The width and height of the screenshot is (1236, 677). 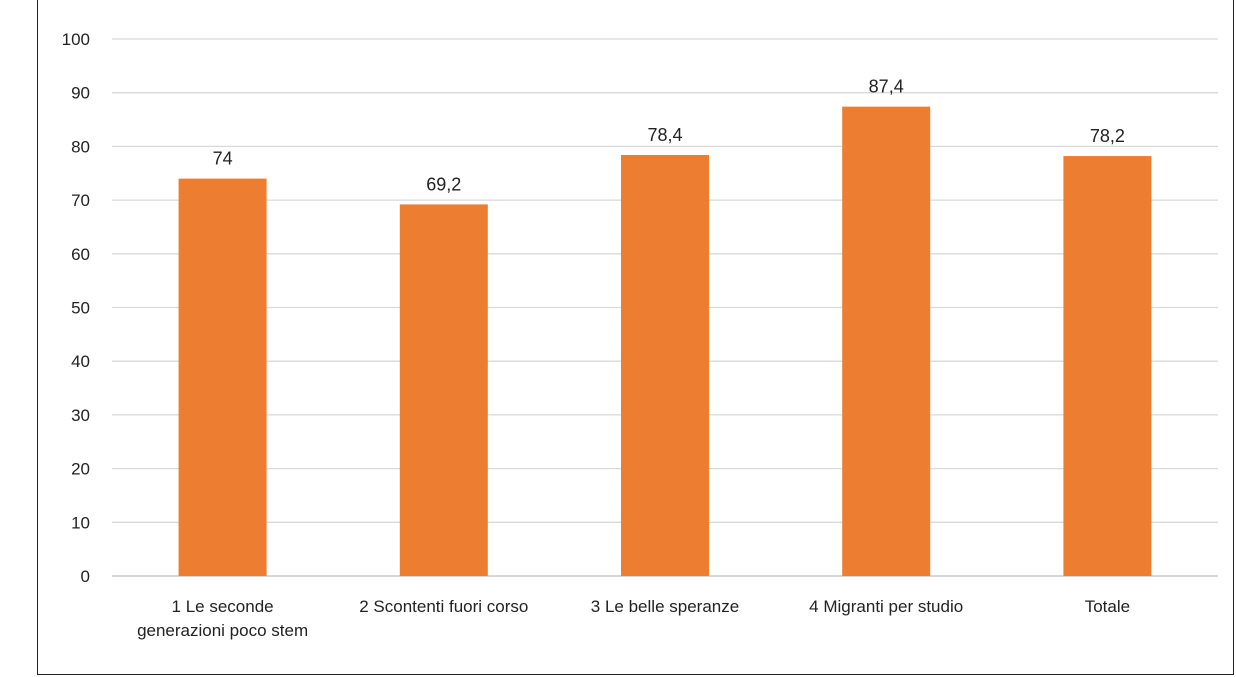 I want to click on data-label: 78,4, so click(x=664, y=135).